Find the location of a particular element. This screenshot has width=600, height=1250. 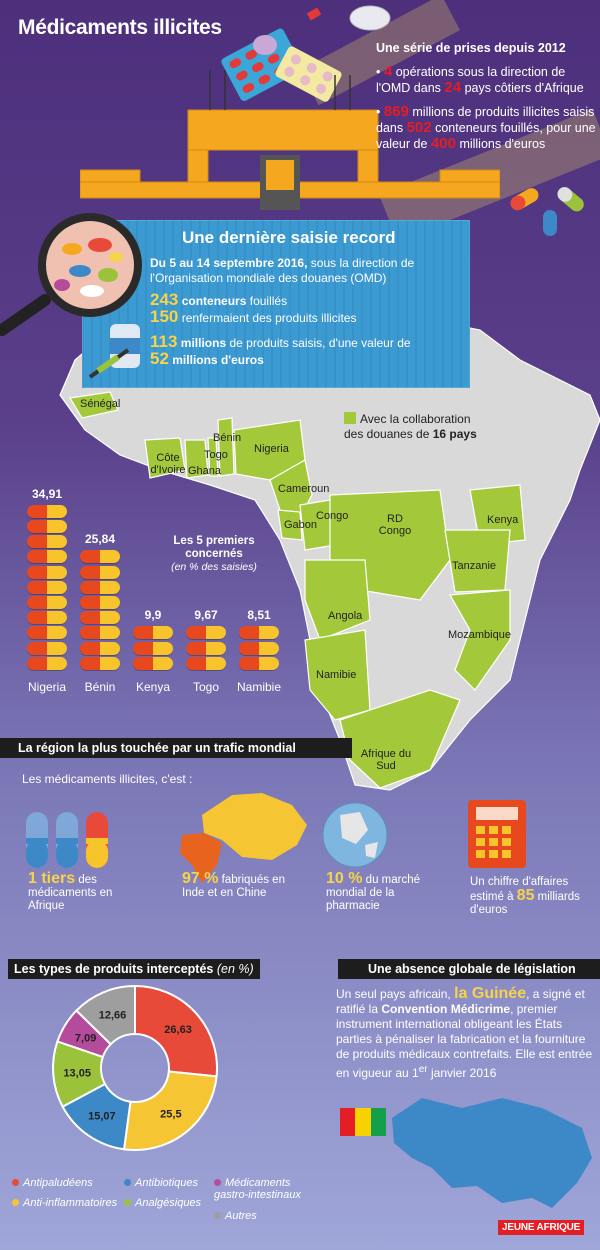

legend-autres: Autres is located at coordinates (235, 1216).